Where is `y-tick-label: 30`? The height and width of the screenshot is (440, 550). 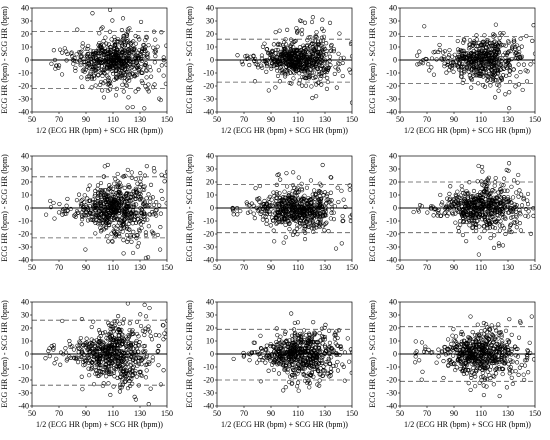
y-tick-label: 30 is located at coordinates (393, 169).